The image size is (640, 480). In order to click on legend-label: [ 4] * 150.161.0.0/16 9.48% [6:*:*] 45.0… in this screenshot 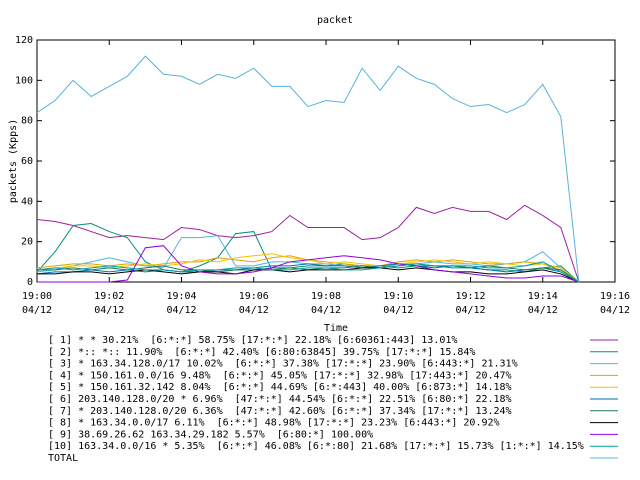, I will do `click(280, 375)`.